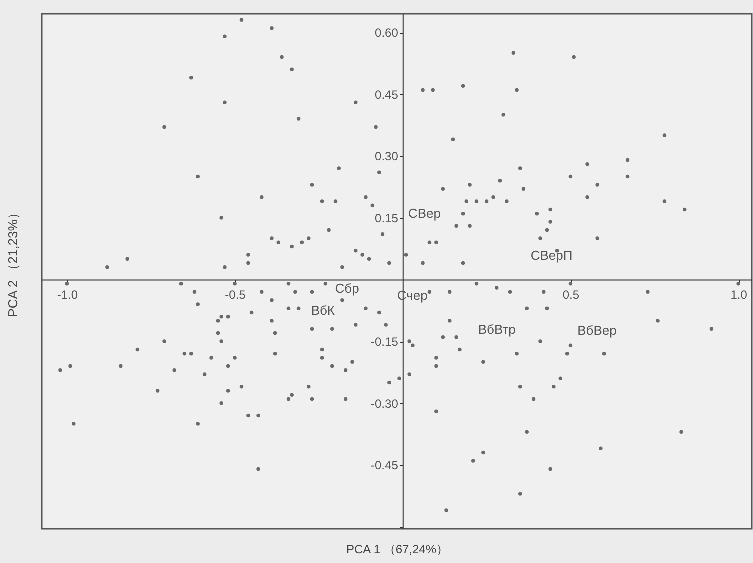 The height and width of the screenshot is (563, 753). Describe the element at coordinates (387, 157) in the screenshot. I see `y-tick-label: 0.30` at that location.